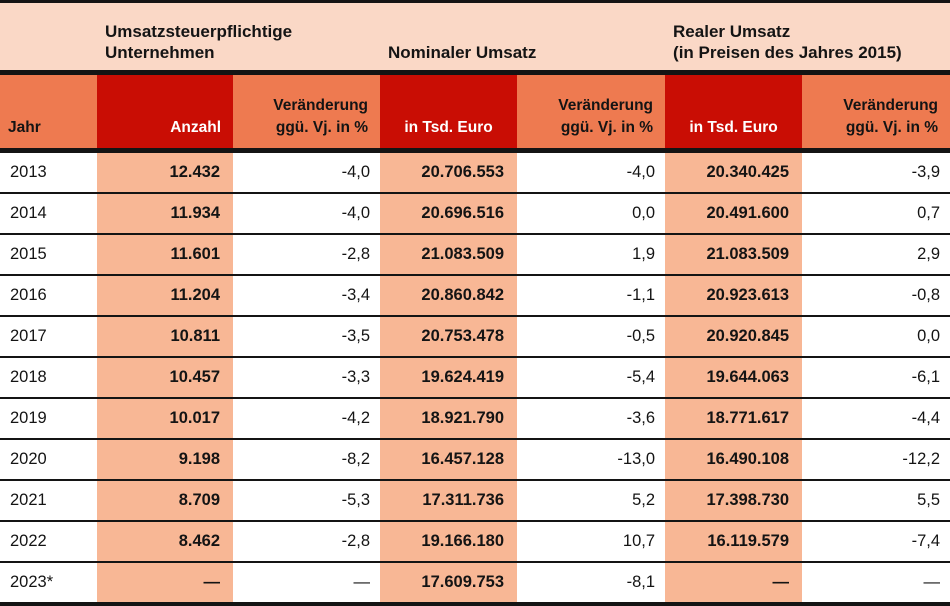  What do you see at coordinates (48, 172) in the screenshot?
I see `cell-jahr: 2013` at bounding box center [48, 172].